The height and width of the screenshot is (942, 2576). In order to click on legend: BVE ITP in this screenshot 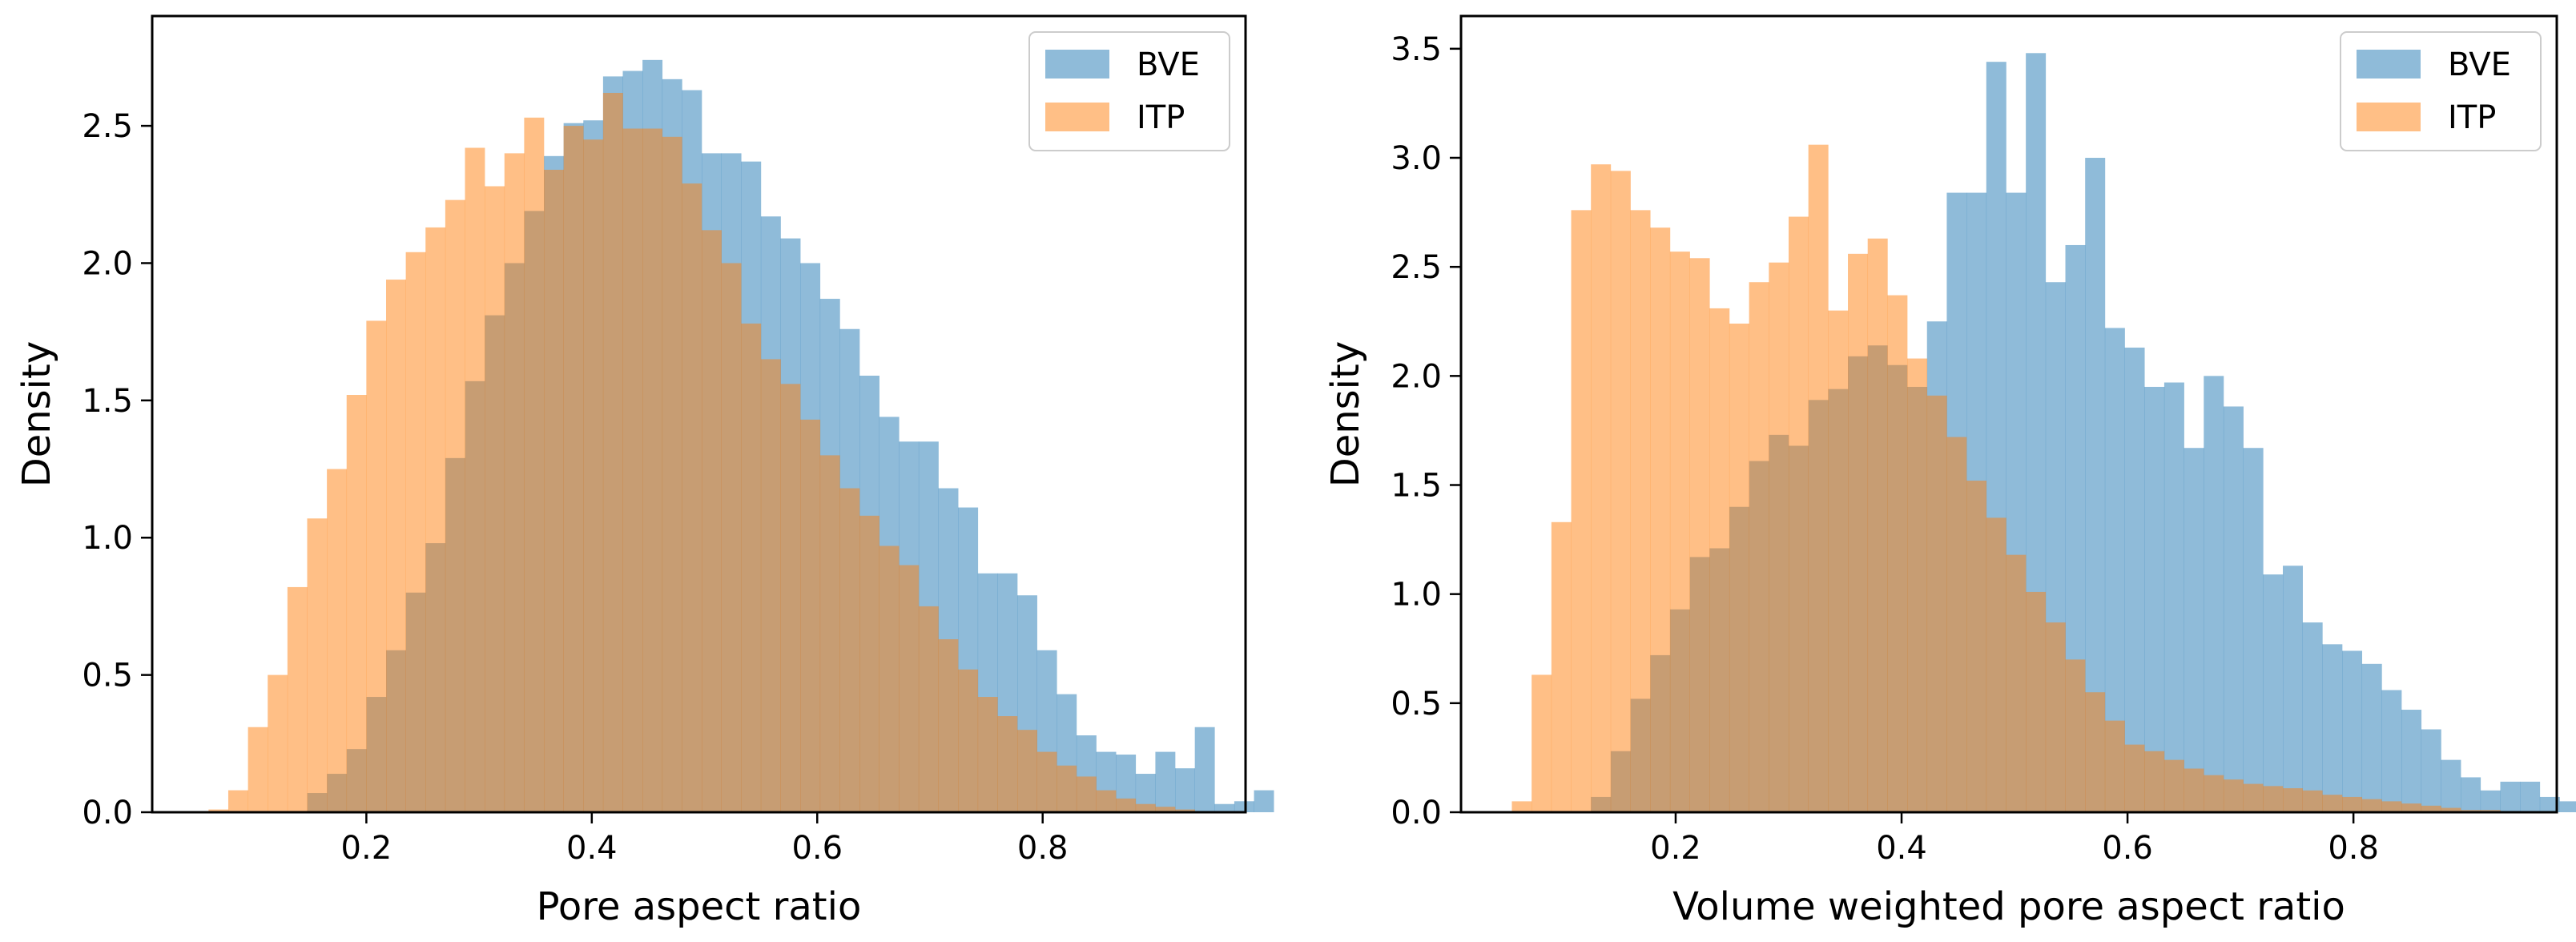, I will do `click(1129, 91)`.